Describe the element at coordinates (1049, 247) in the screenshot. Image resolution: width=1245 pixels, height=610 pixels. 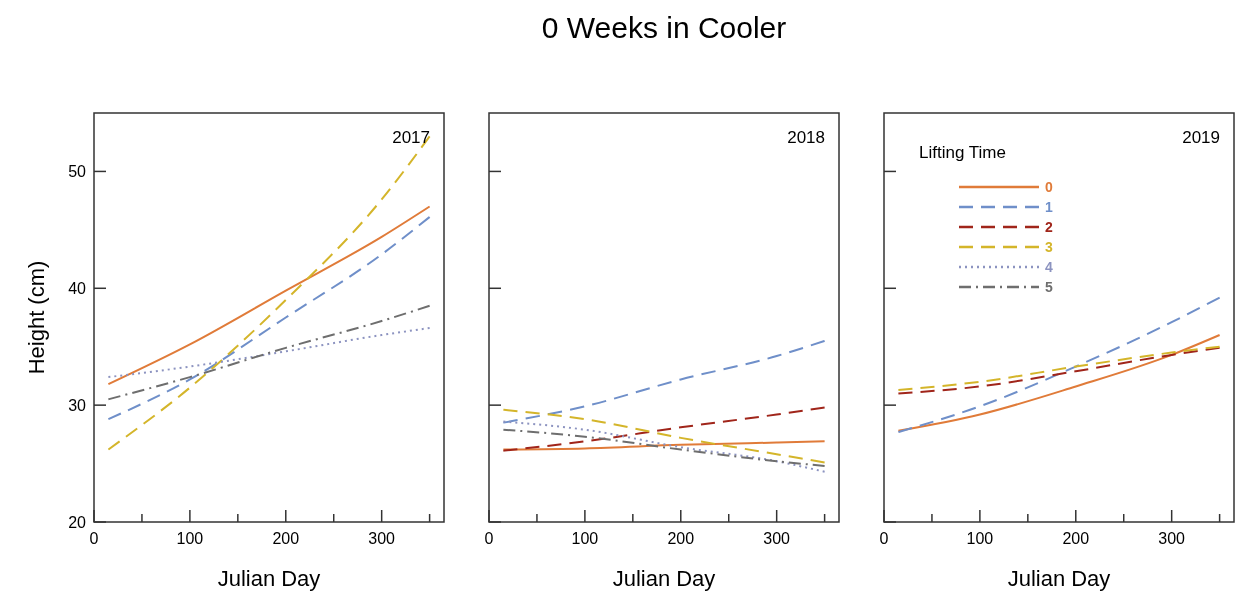
I see `text: 3` at that location.